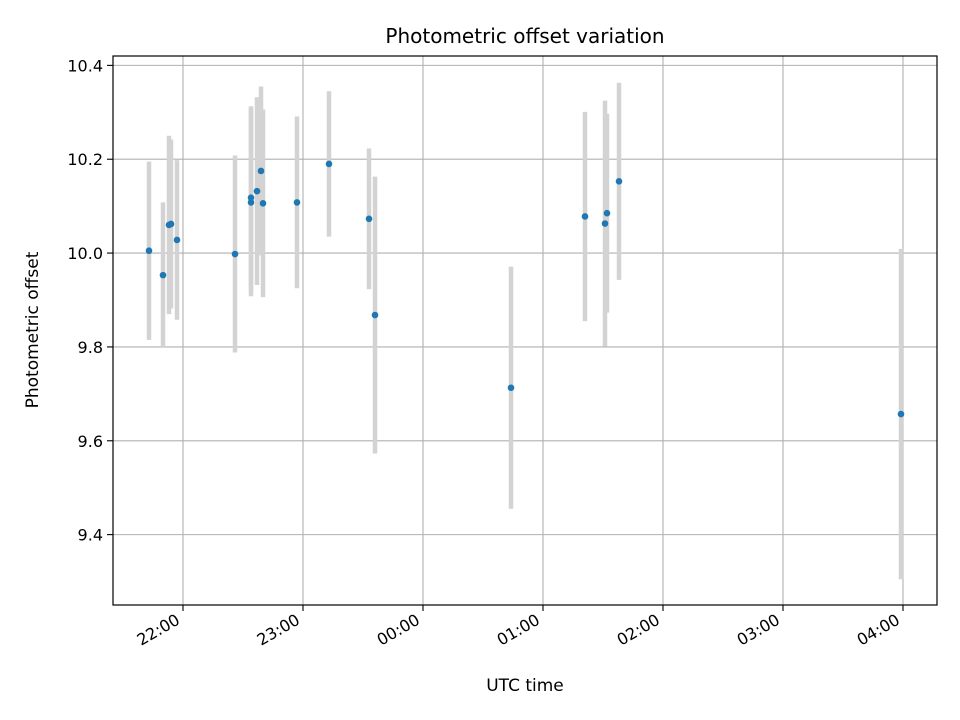  What do you see at coordinates (90, 441) in the screenshot?
I see `y-tick-label: 9.6` at bounding box center [90, 441].